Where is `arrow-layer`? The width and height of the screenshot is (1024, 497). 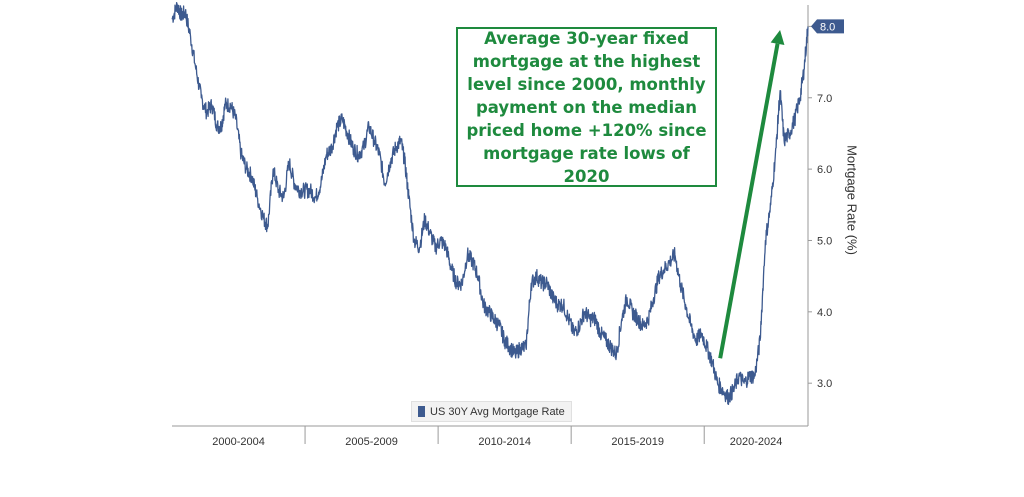 arrow-layer is located at coordinates (751, 194).